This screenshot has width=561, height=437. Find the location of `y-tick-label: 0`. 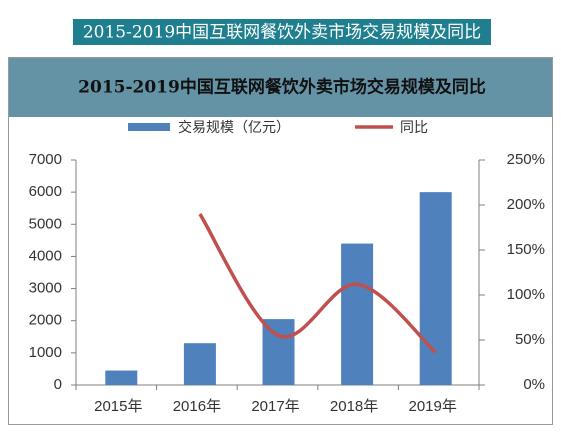

y-tick-label: 0 is located at coordinates (58, 384).